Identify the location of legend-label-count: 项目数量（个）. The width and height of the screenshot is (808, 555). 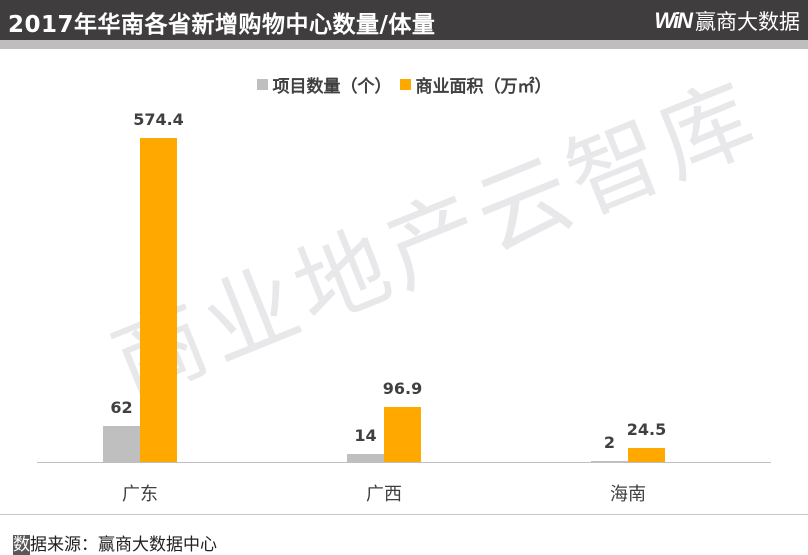
(332, 87).